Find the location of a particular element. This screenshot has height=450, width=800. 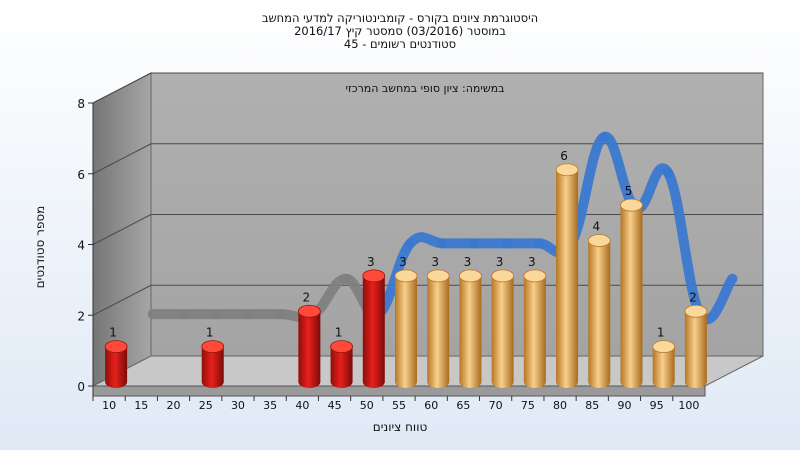

x-tick-label: 10 is located at coordinates (109, 405).